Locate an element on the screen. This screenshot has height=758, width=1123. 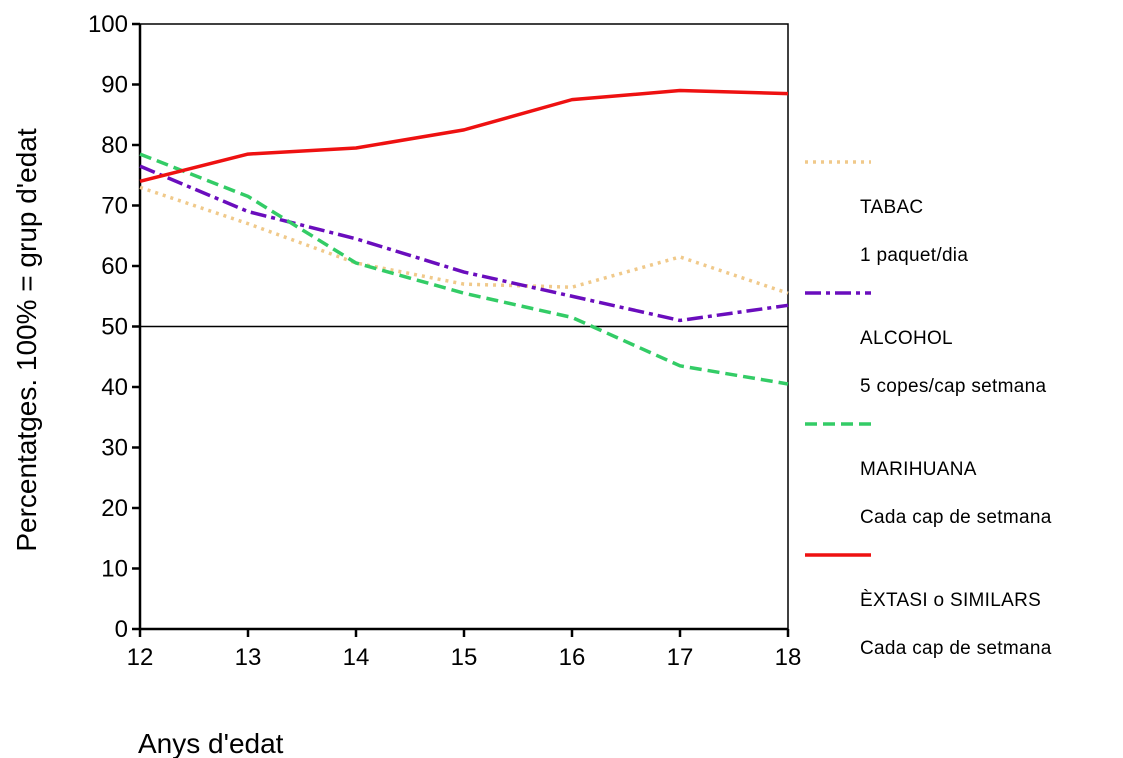
legend-label-3: MARIHUANA is located at coordinates (918, 469).